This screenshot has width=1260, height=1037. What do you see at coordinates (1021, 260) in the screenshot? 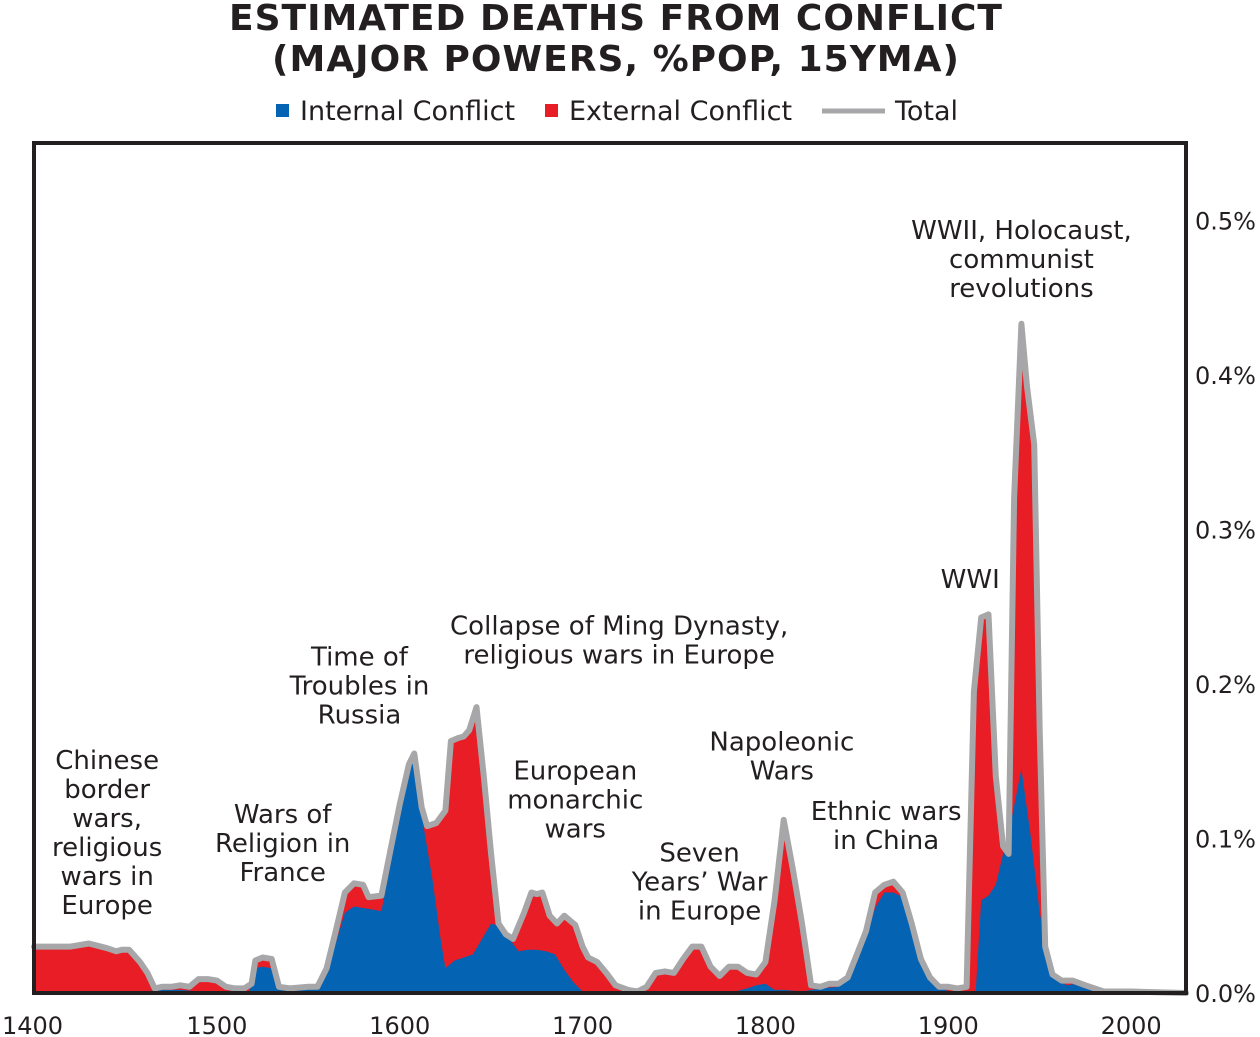
I see `annotation-line: communist` at bounding box center [1021, 260].